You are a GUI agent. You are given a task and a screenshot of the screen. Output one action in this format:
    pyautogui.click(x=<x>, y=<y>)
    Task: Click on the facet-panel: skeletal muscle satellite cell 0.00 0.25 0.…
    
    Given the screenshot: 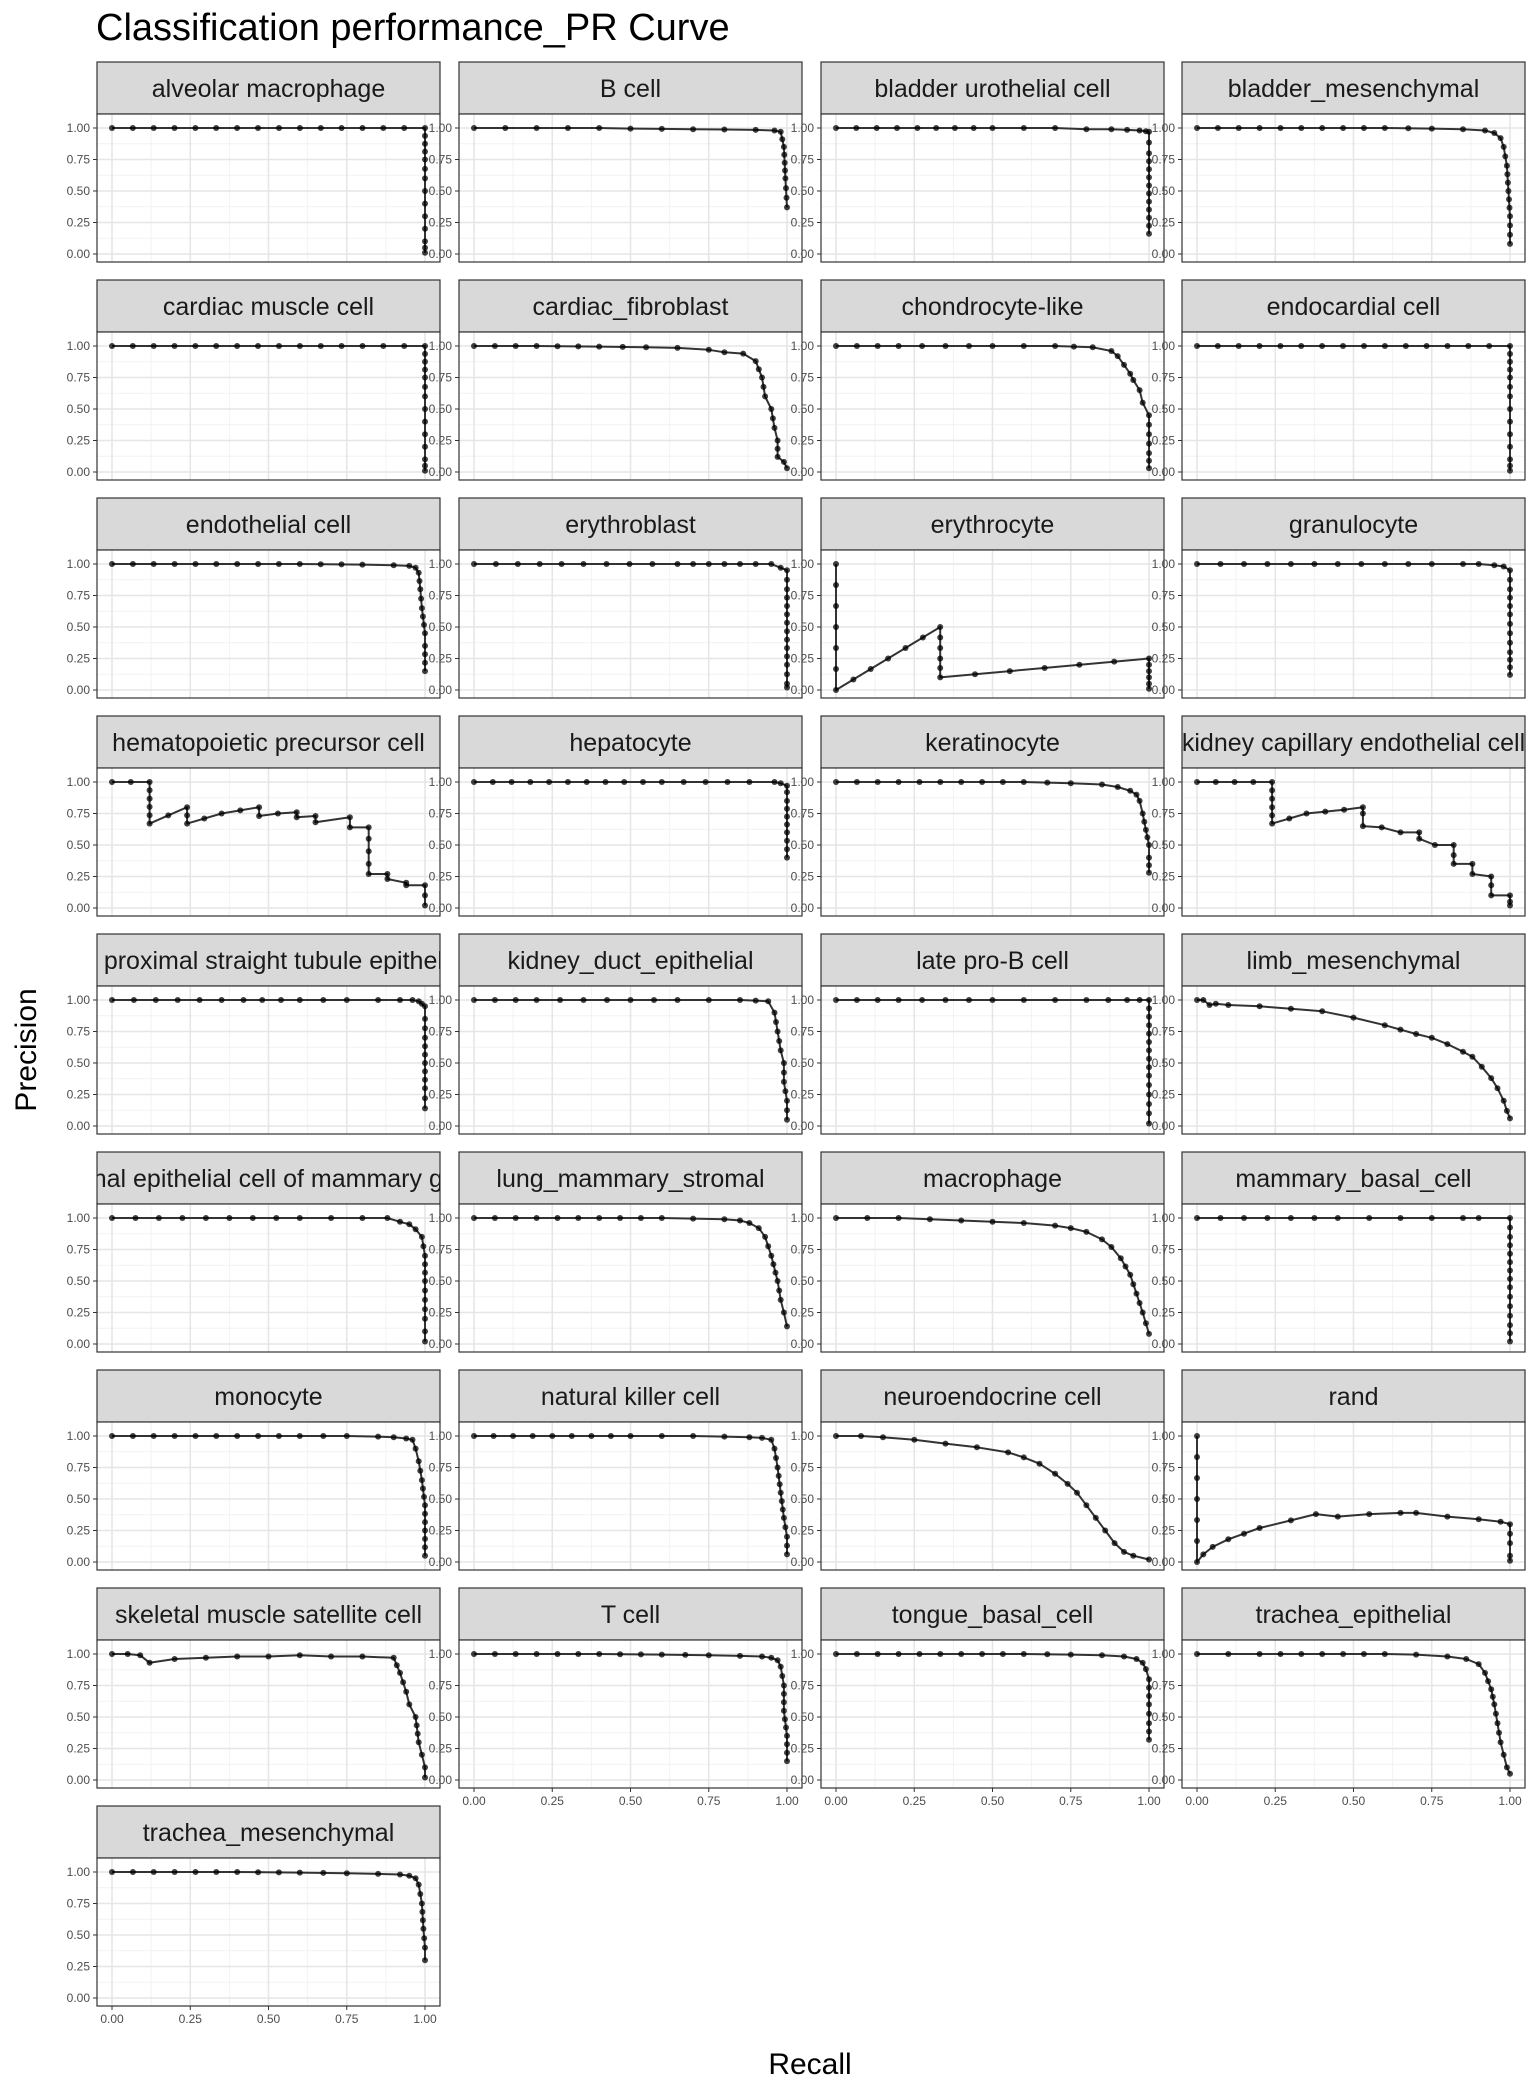 What is the action you would take?
    pyautogui.click(x=254, y=1688)
    